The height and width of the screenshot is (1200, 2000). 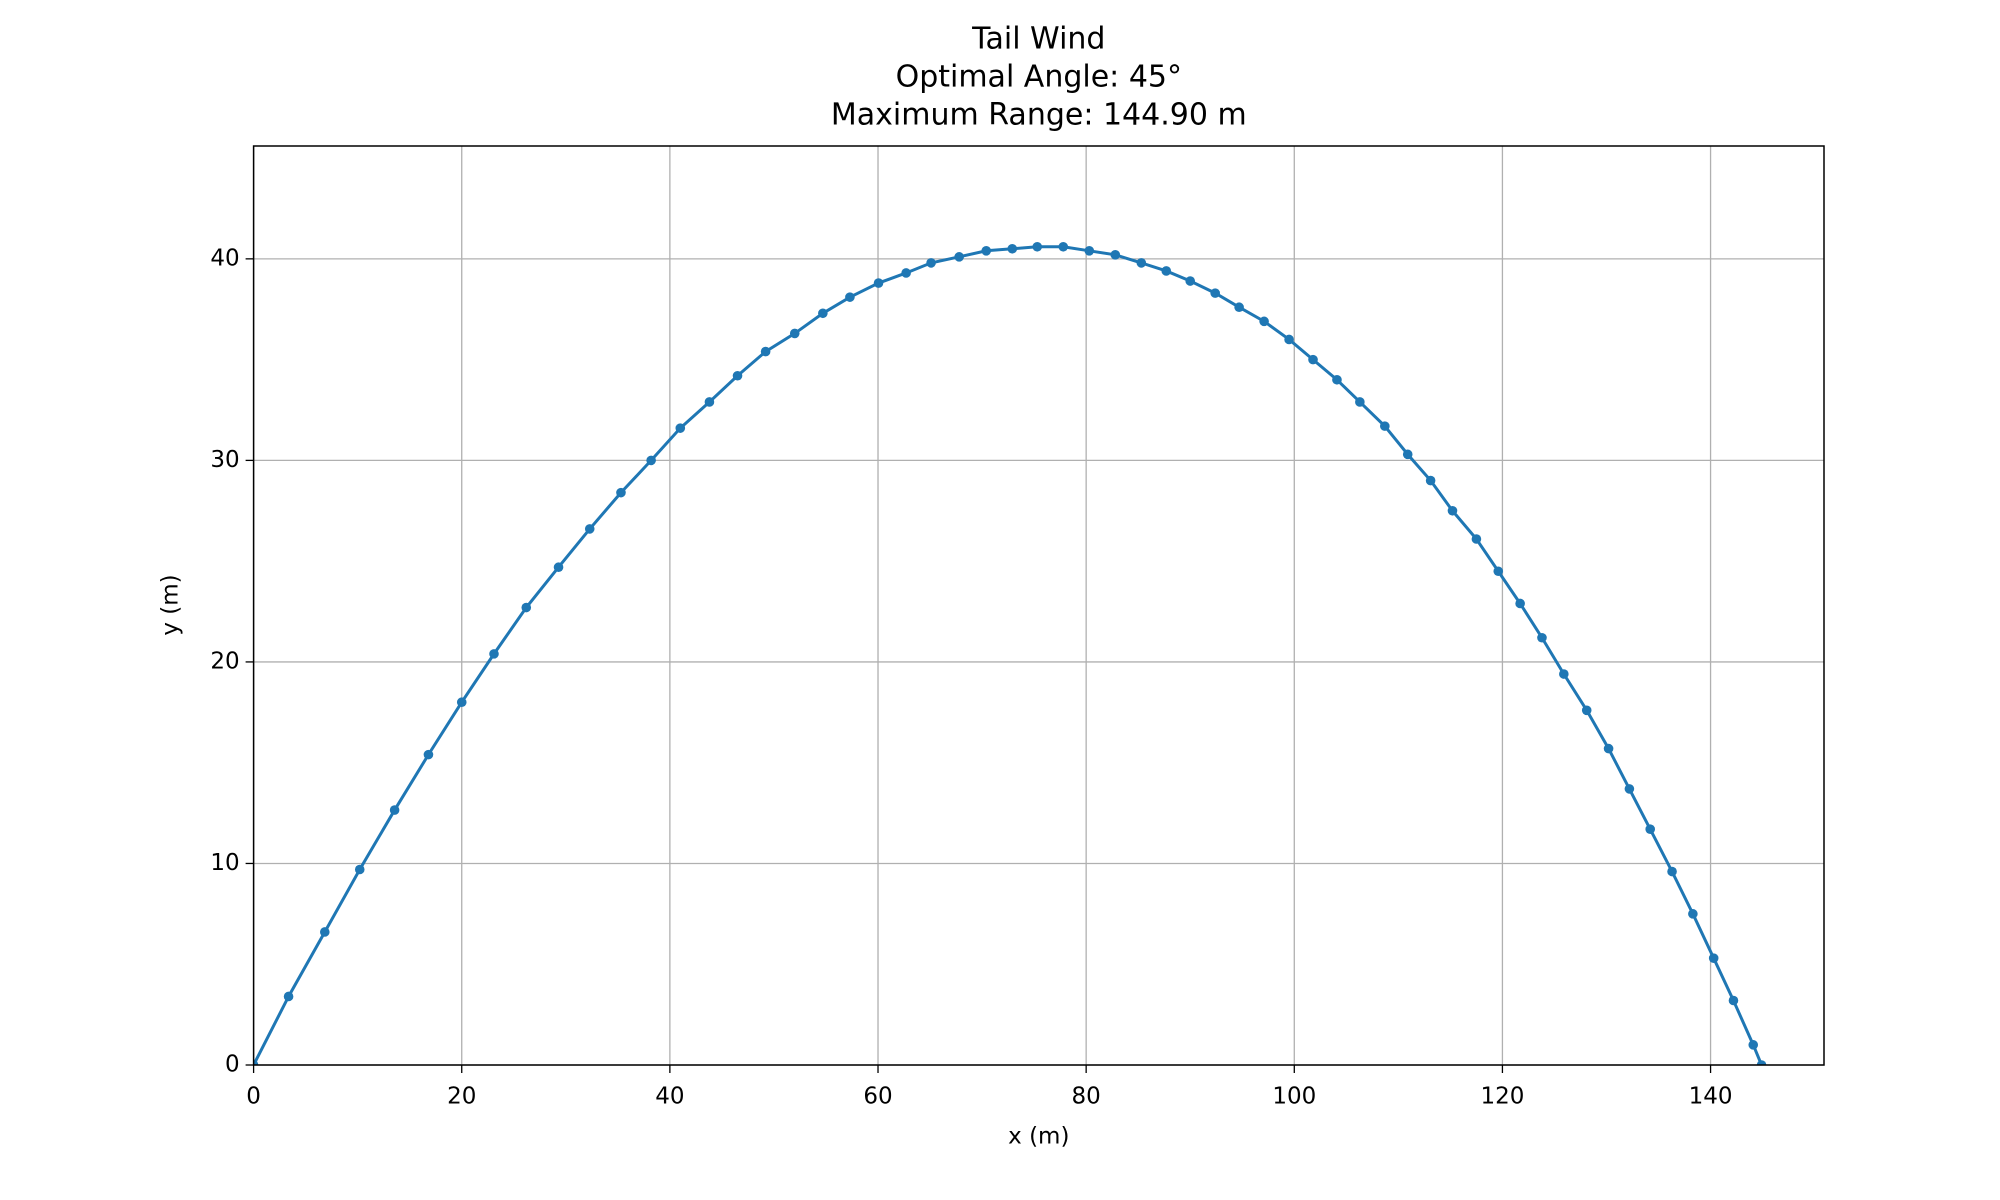 I want to click on x-tick-label: 100, so click(x=1294, y=1097).